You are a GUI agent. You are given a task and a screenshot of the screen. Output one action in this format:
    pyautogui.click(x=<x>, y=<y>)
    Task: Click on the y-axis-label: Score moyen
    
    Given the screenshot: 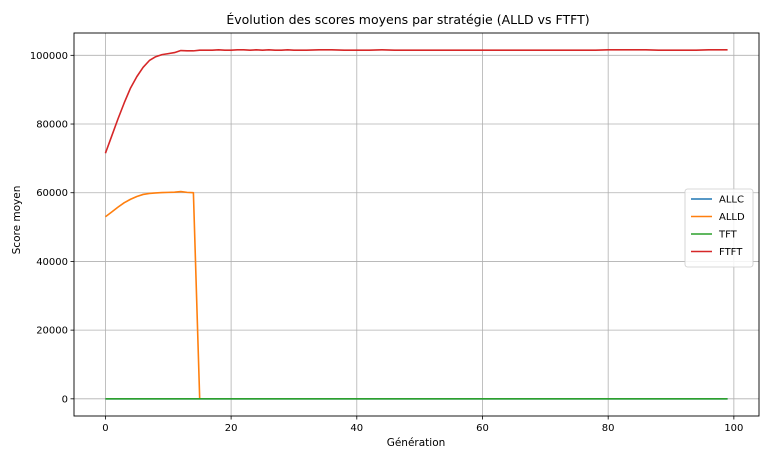 What is the action you would take?
    pyautogui.click(x=17, y=220)
    